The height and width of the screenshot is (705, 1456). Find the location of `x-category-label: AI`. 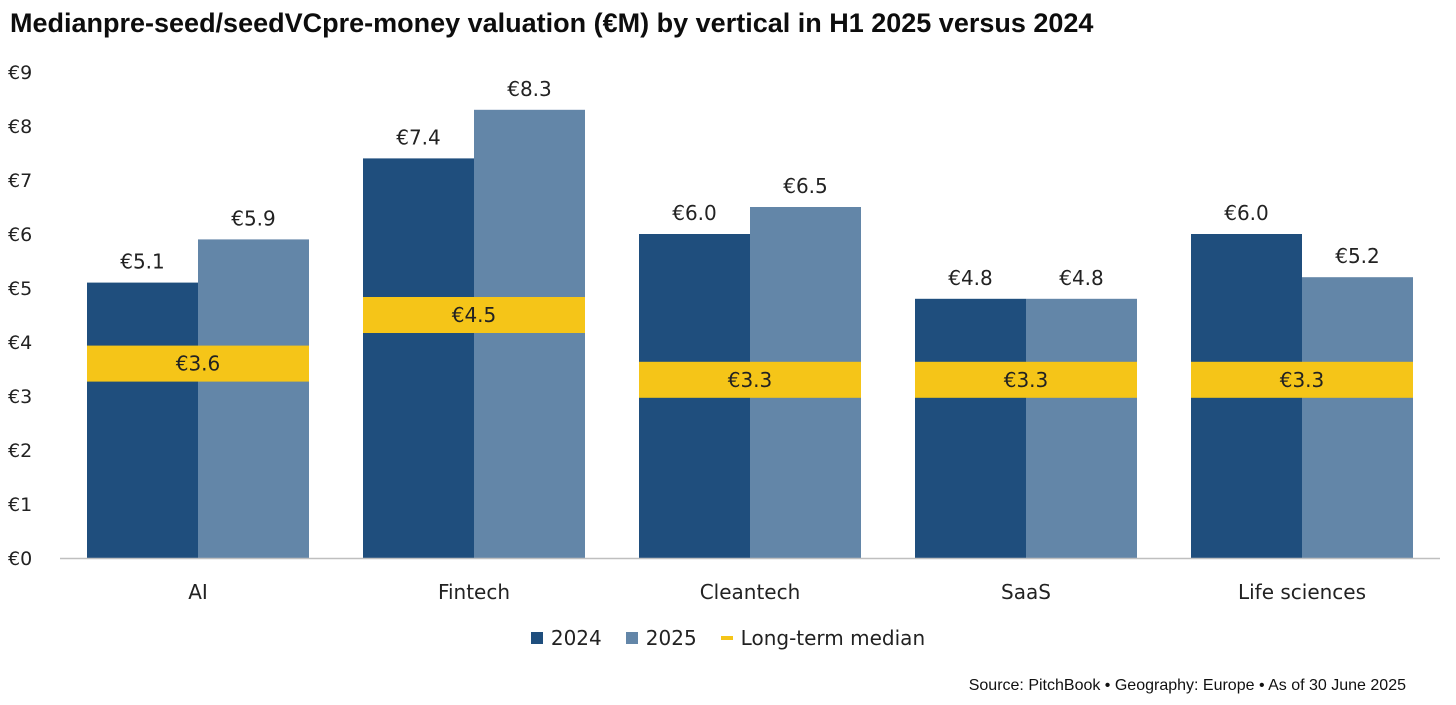

x-category-label: AI is located at coordinates (198, 592).